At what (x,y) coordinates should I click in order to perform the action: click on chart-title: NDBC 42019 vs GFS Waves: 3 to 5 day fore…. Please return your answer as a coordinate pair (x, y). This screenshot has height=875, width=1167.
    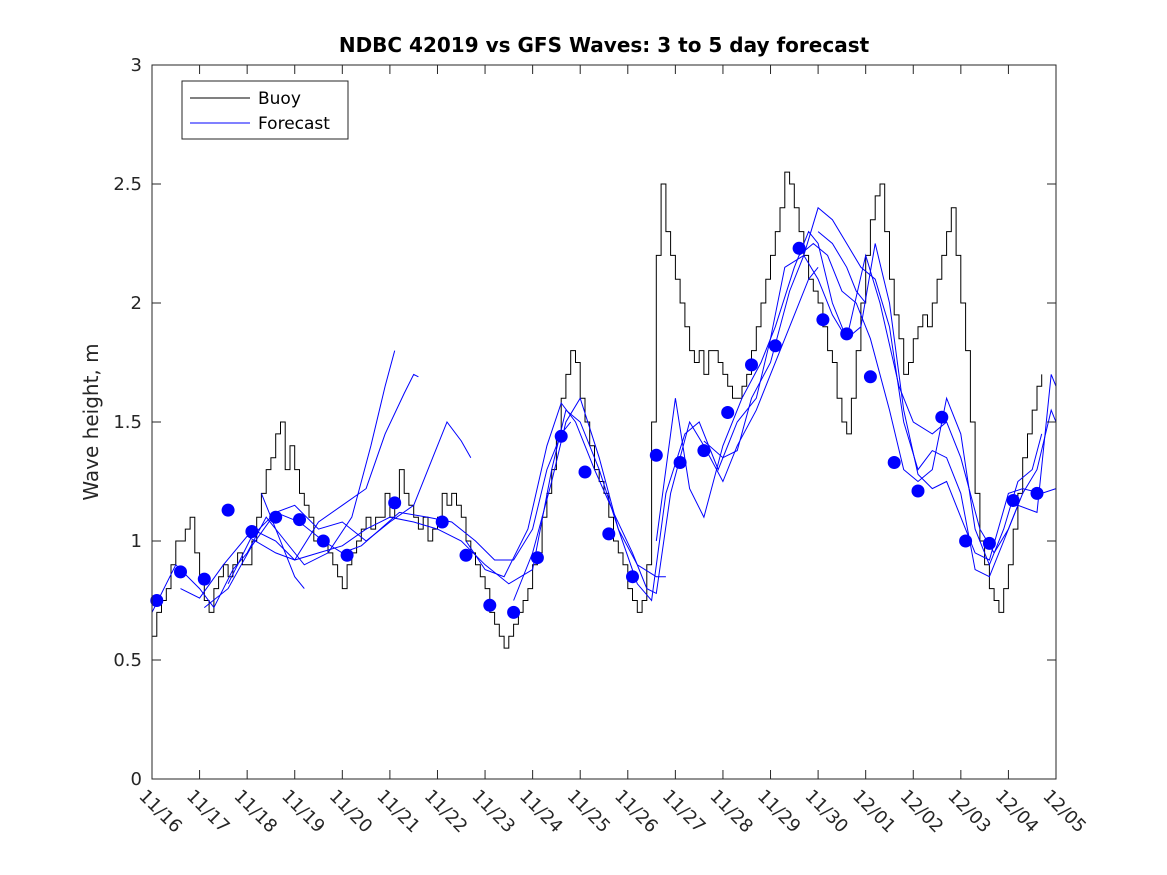
    Looking at the image, I should click on (604, 45).